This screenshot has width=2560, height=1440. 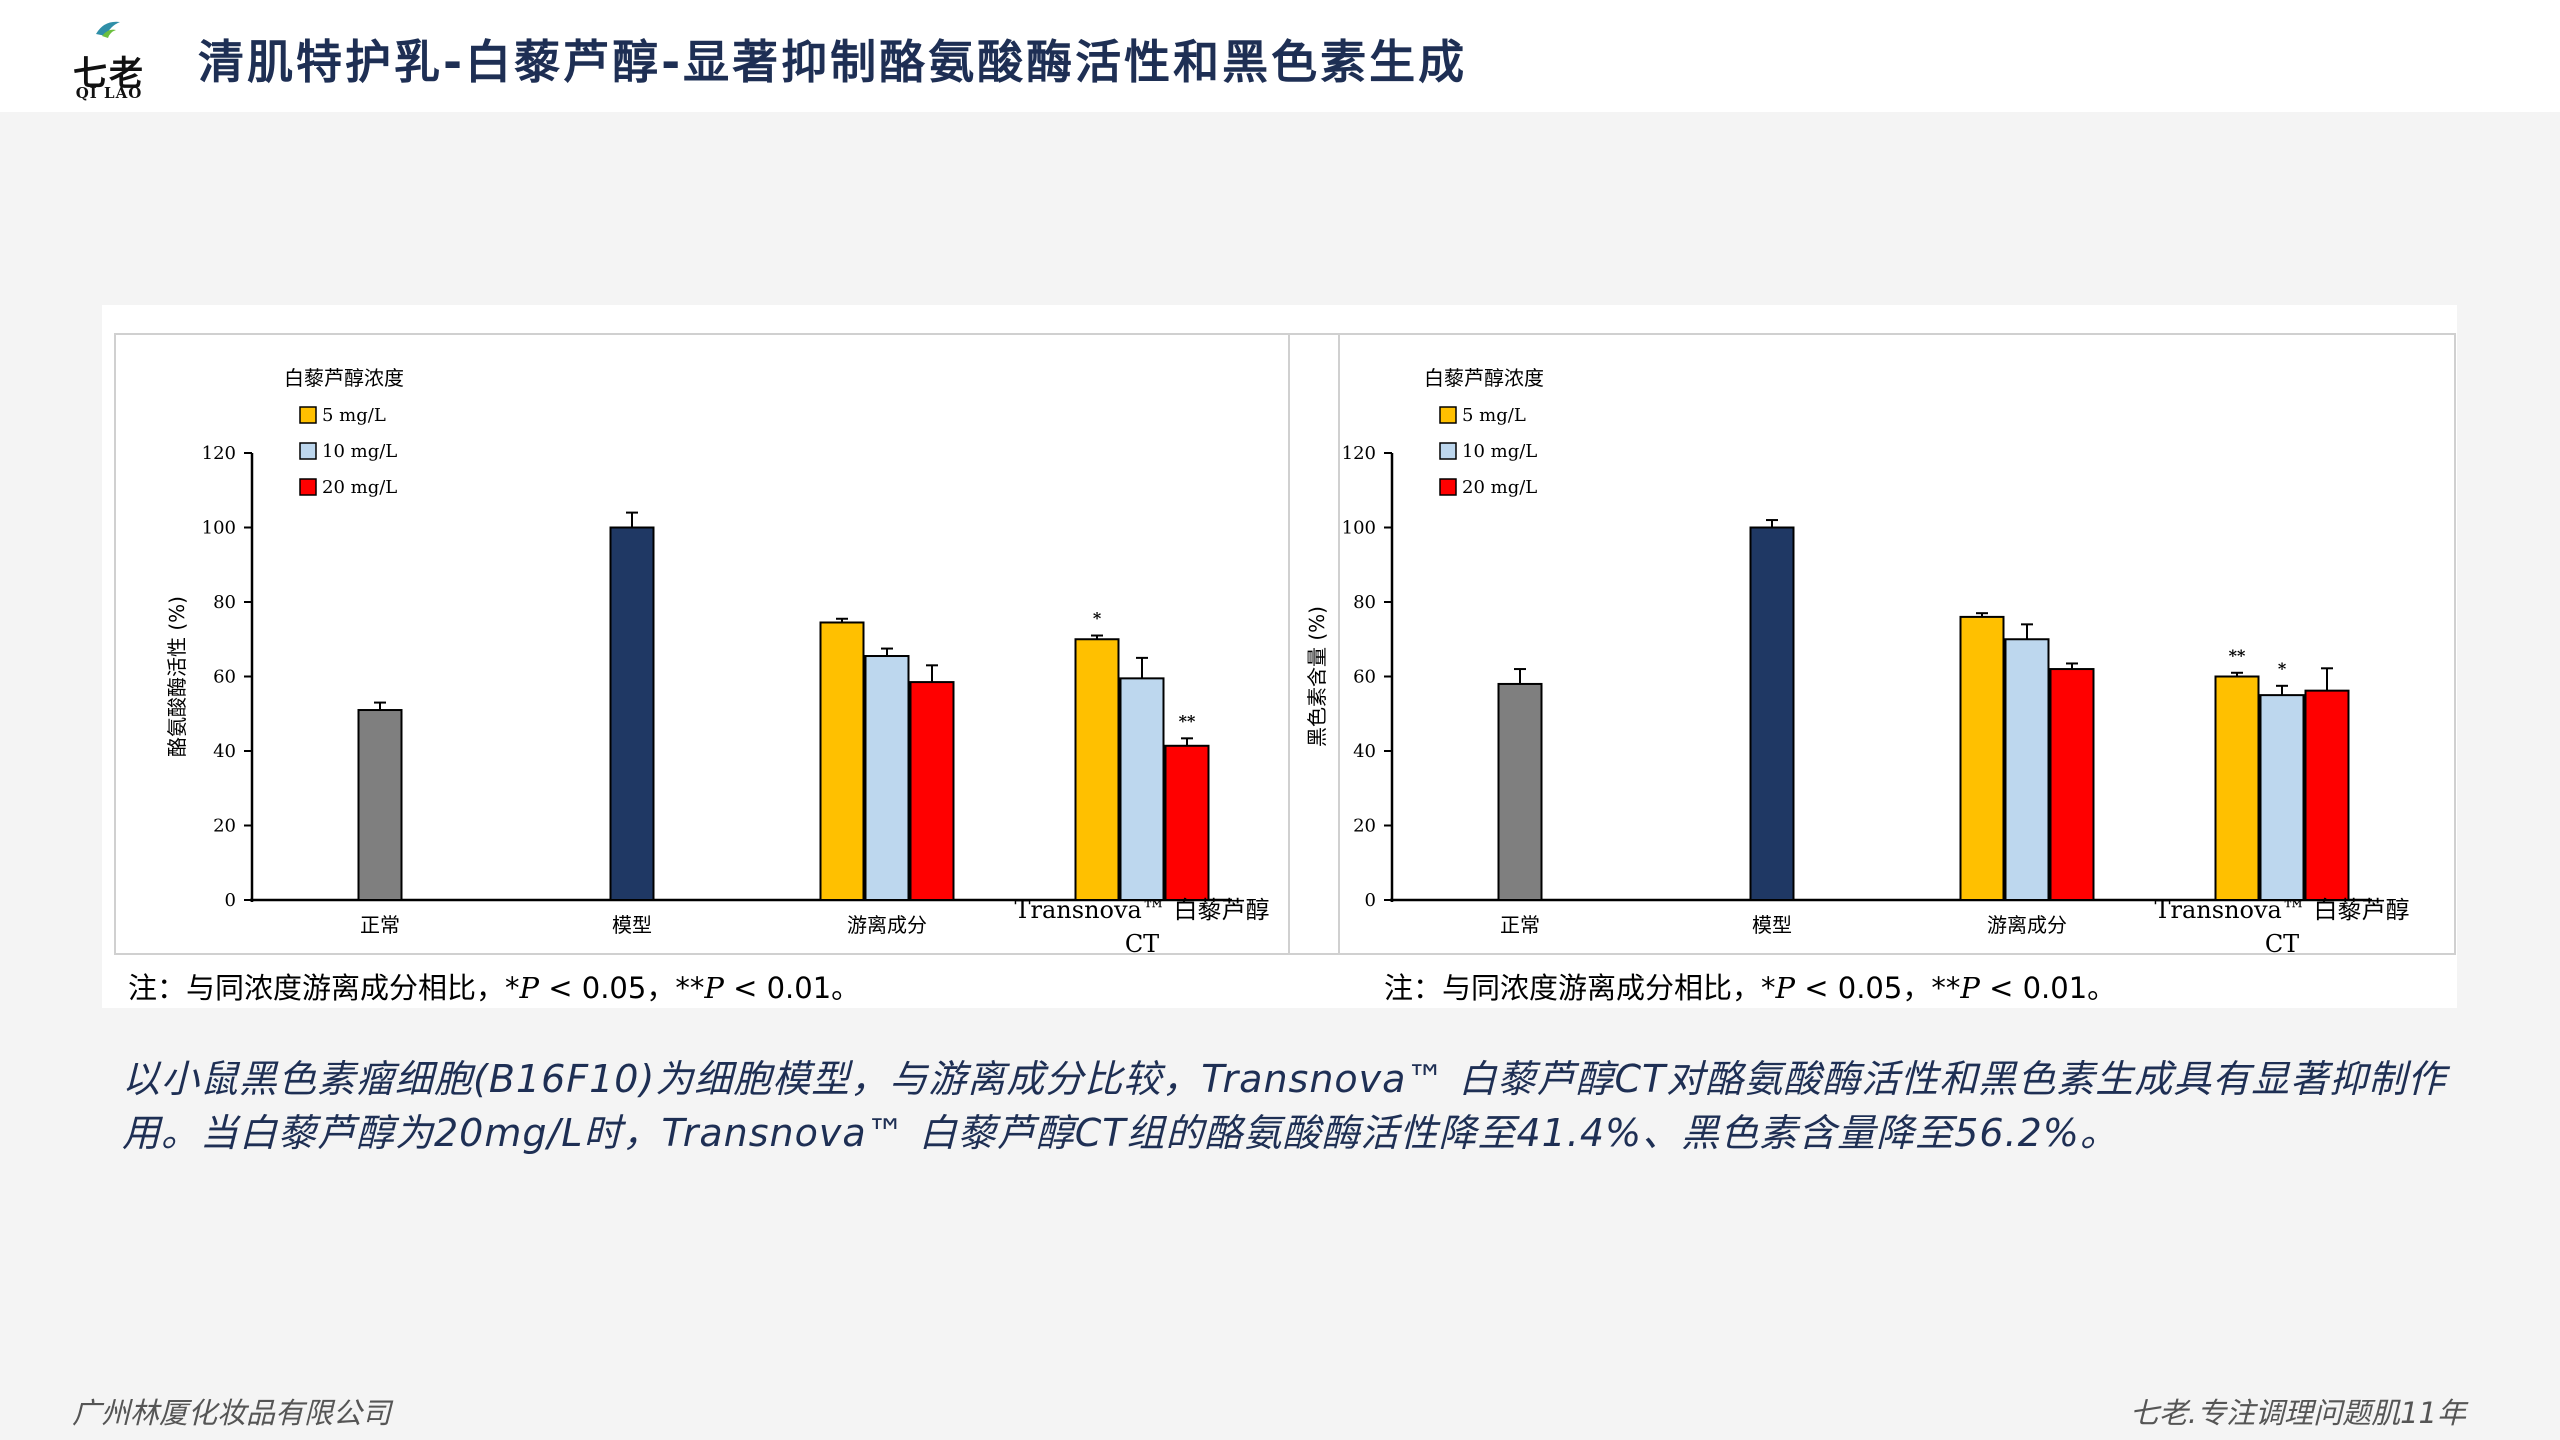 What do you see at coordinates (1317, 676) in the screenshot?
I see `y-axis-label: 黑色素含量 (%)` at bounding box center [1317, 676].